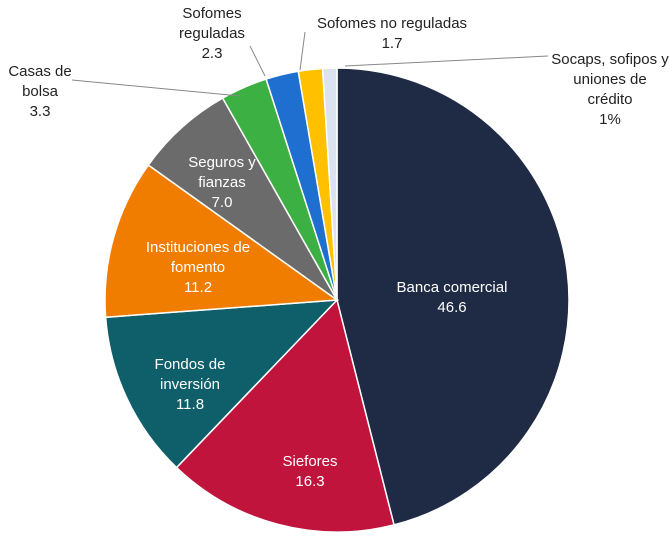 This screenshot has height=538, width=669. What do you see at coordinates (190, 404) in the screenshot?
I see `value-label: 11.8` at bounding box center [190, 404].